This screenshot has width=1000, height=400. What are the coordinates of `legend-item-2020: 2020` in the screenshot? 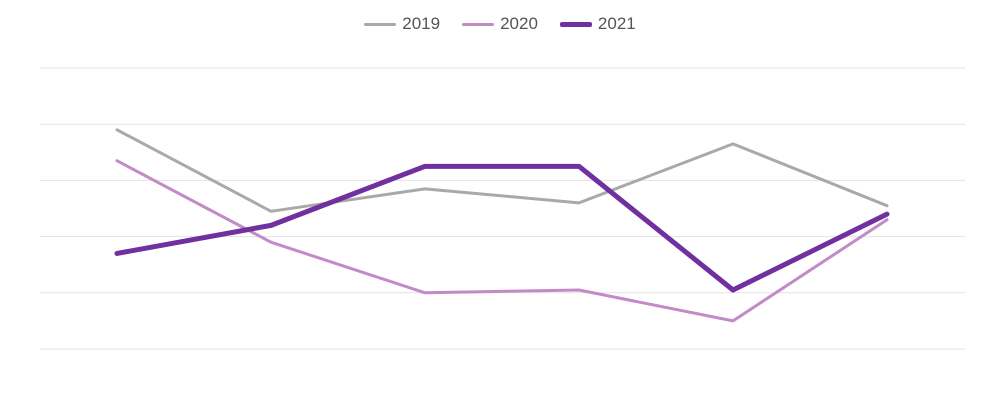 It's located at (500, 24).